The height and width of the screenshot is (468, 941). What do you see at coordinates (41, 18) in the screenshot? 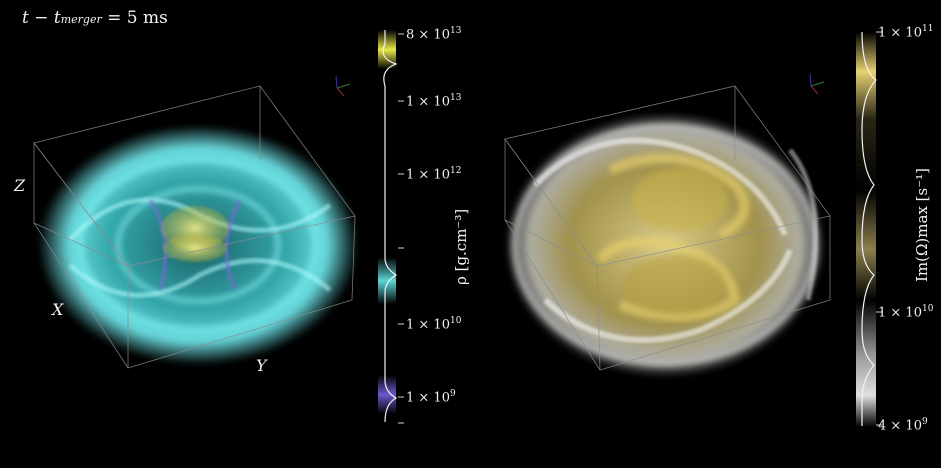
I see `title-lhs: t − t` at bounding box center [41, 18].